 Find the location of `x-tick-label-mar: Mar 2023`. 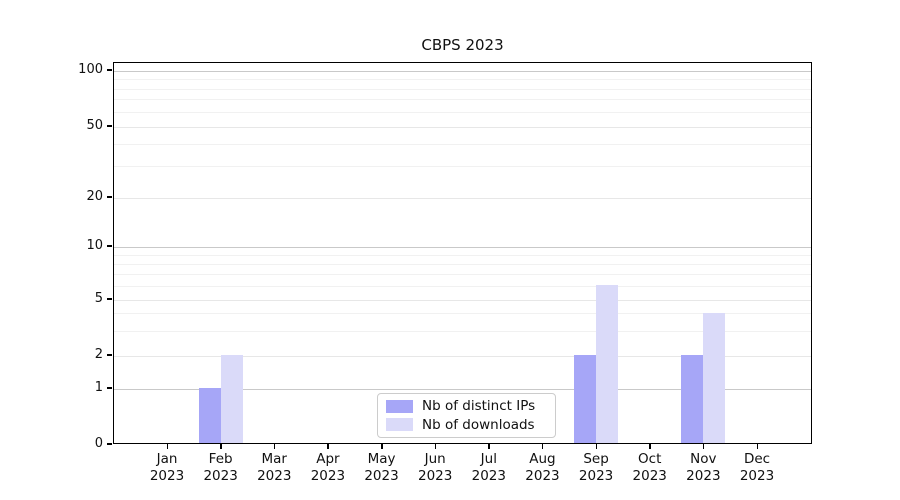

x-tick-label-mar: Mar 2023 is located at coordinates (274, 467).